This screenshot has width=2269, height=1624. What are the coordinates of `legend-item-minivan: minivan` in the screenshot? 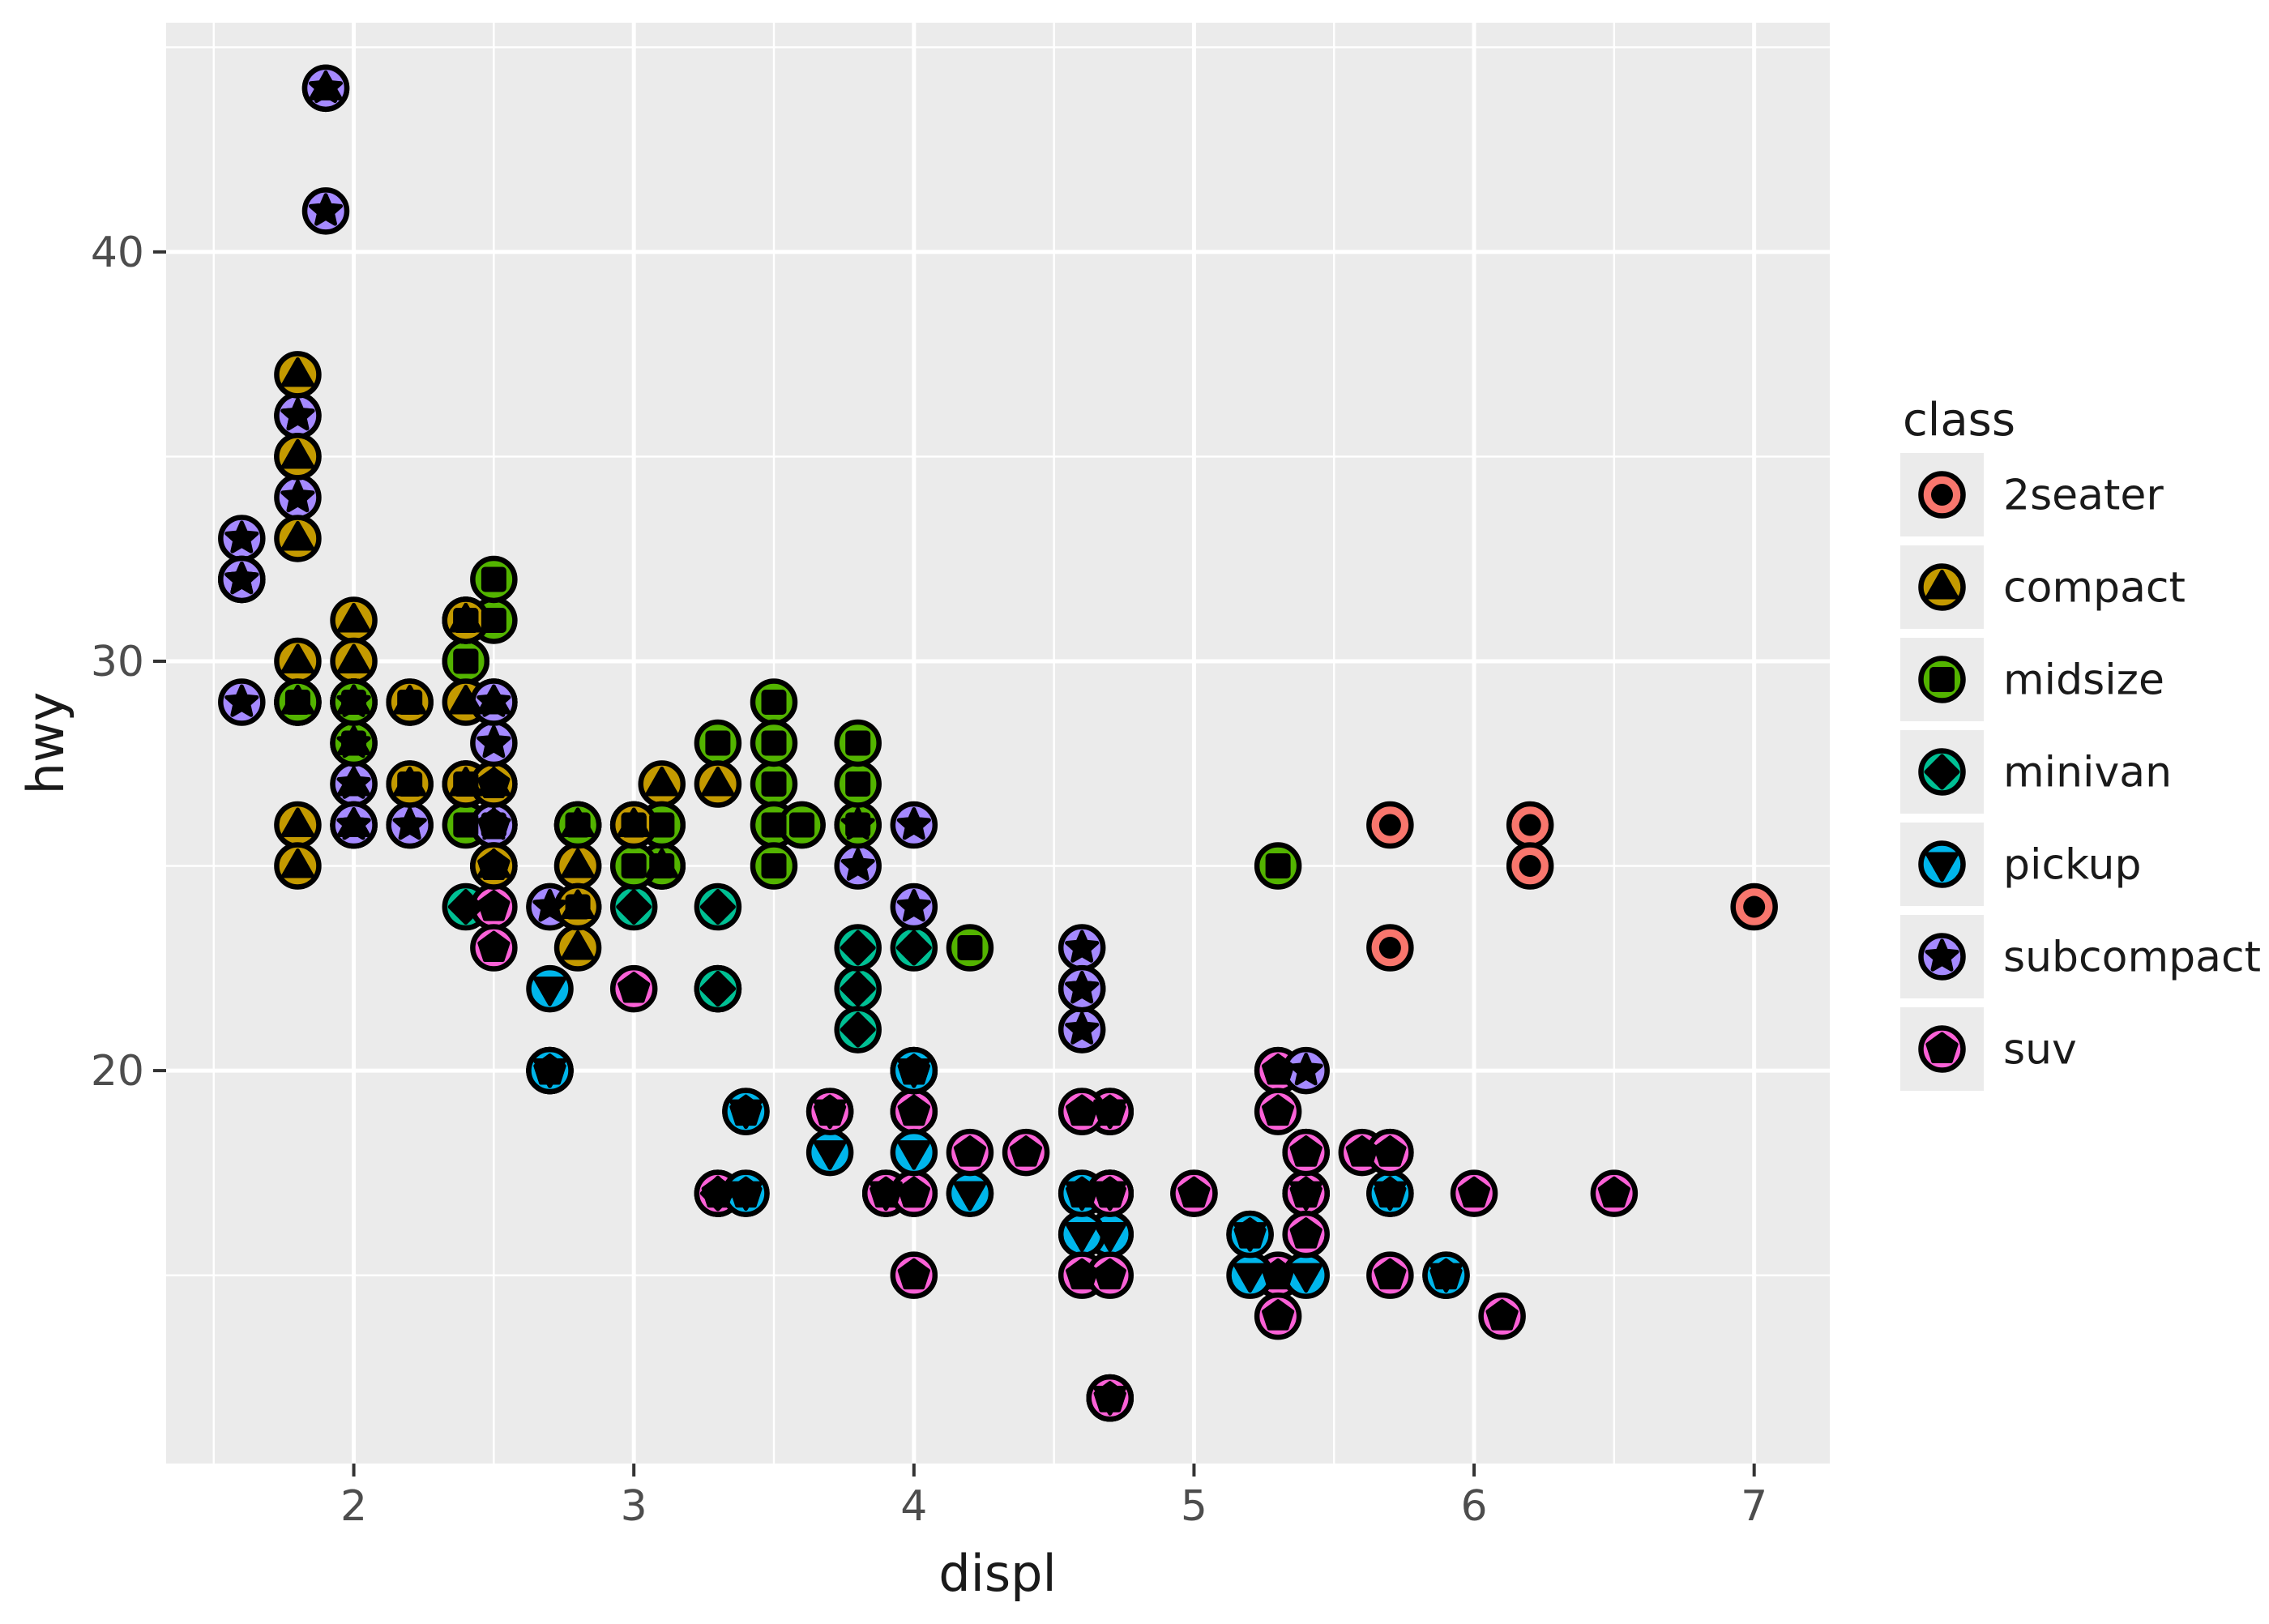 It's located at (2036, 772).